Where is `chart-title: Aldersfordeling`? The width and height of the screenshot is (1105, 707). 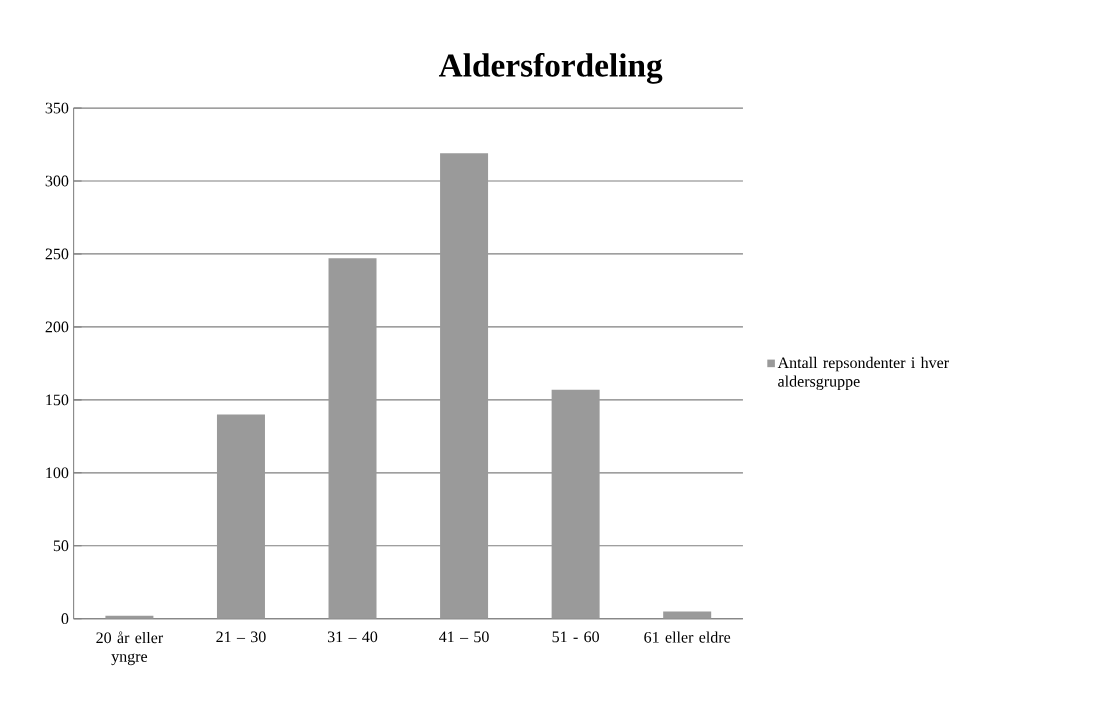
chart-title: Aldersfordeling is located at coordinates (550, 68).